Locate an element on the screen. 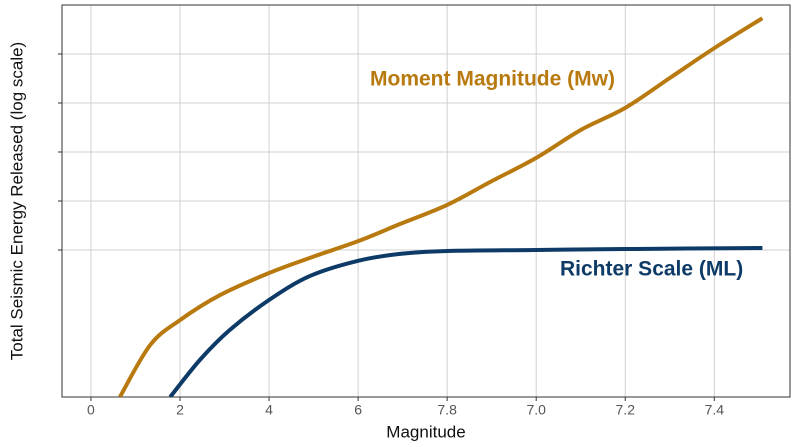  series-label: Richter Scale (ML) is located at coordinates (651, 269).